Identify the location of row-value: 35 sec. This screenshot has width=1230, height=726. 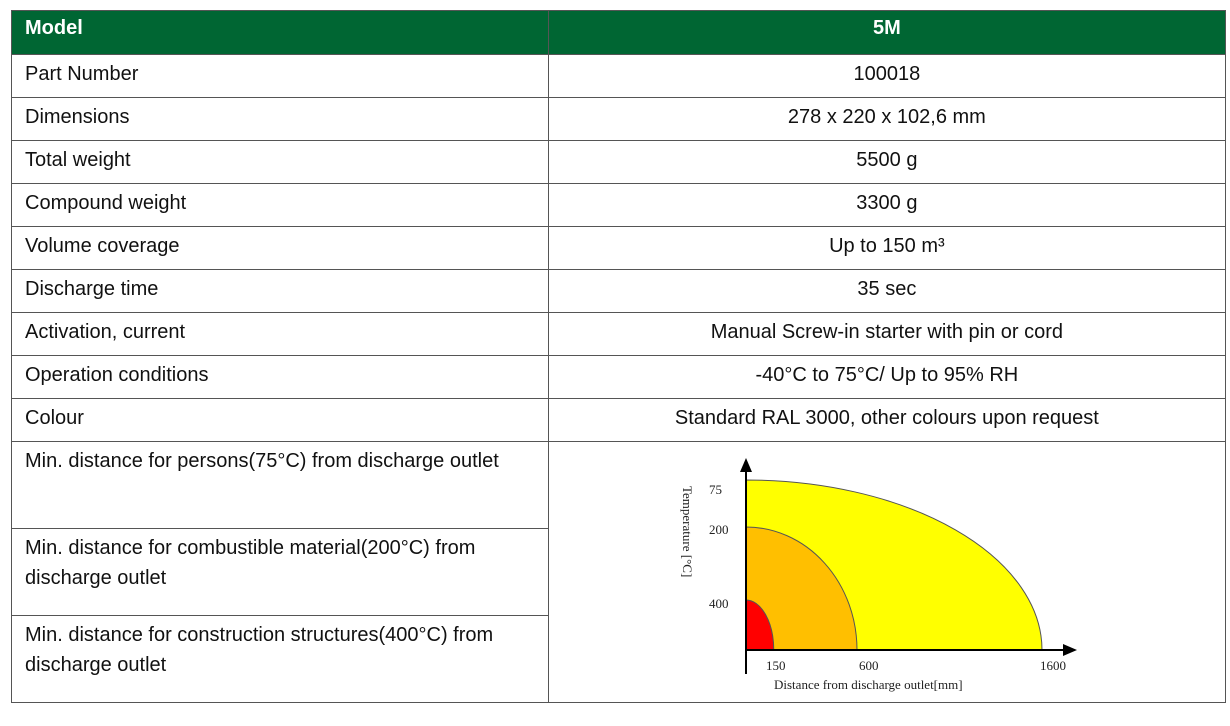
(887, 291).